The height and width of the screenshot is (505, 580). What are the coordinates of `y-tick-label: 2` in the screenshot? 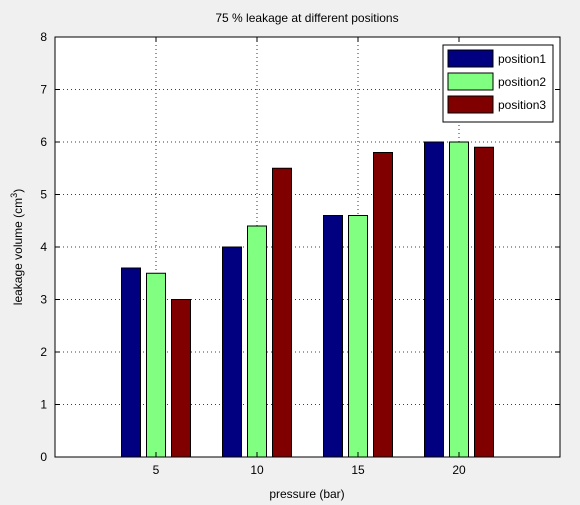 It's located at (43, 352).